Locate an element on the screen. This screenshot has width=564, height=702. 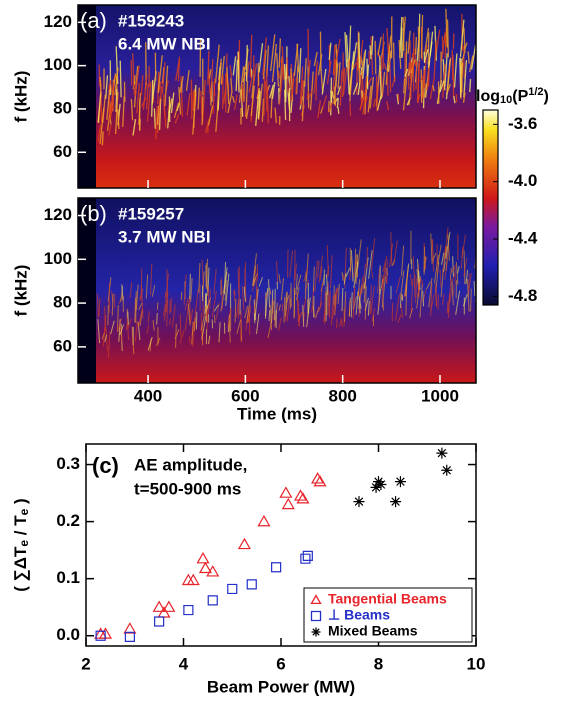
colorbar-tick-label: -4.0 is located at coordinates (522, 180).